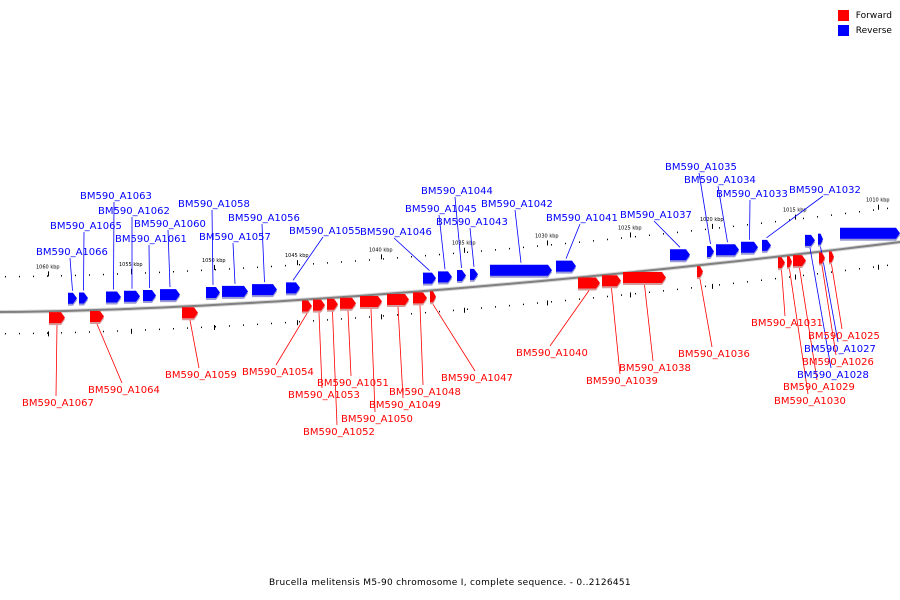  I want to click on gene-label: BM590_A1061, so click(151, 239).